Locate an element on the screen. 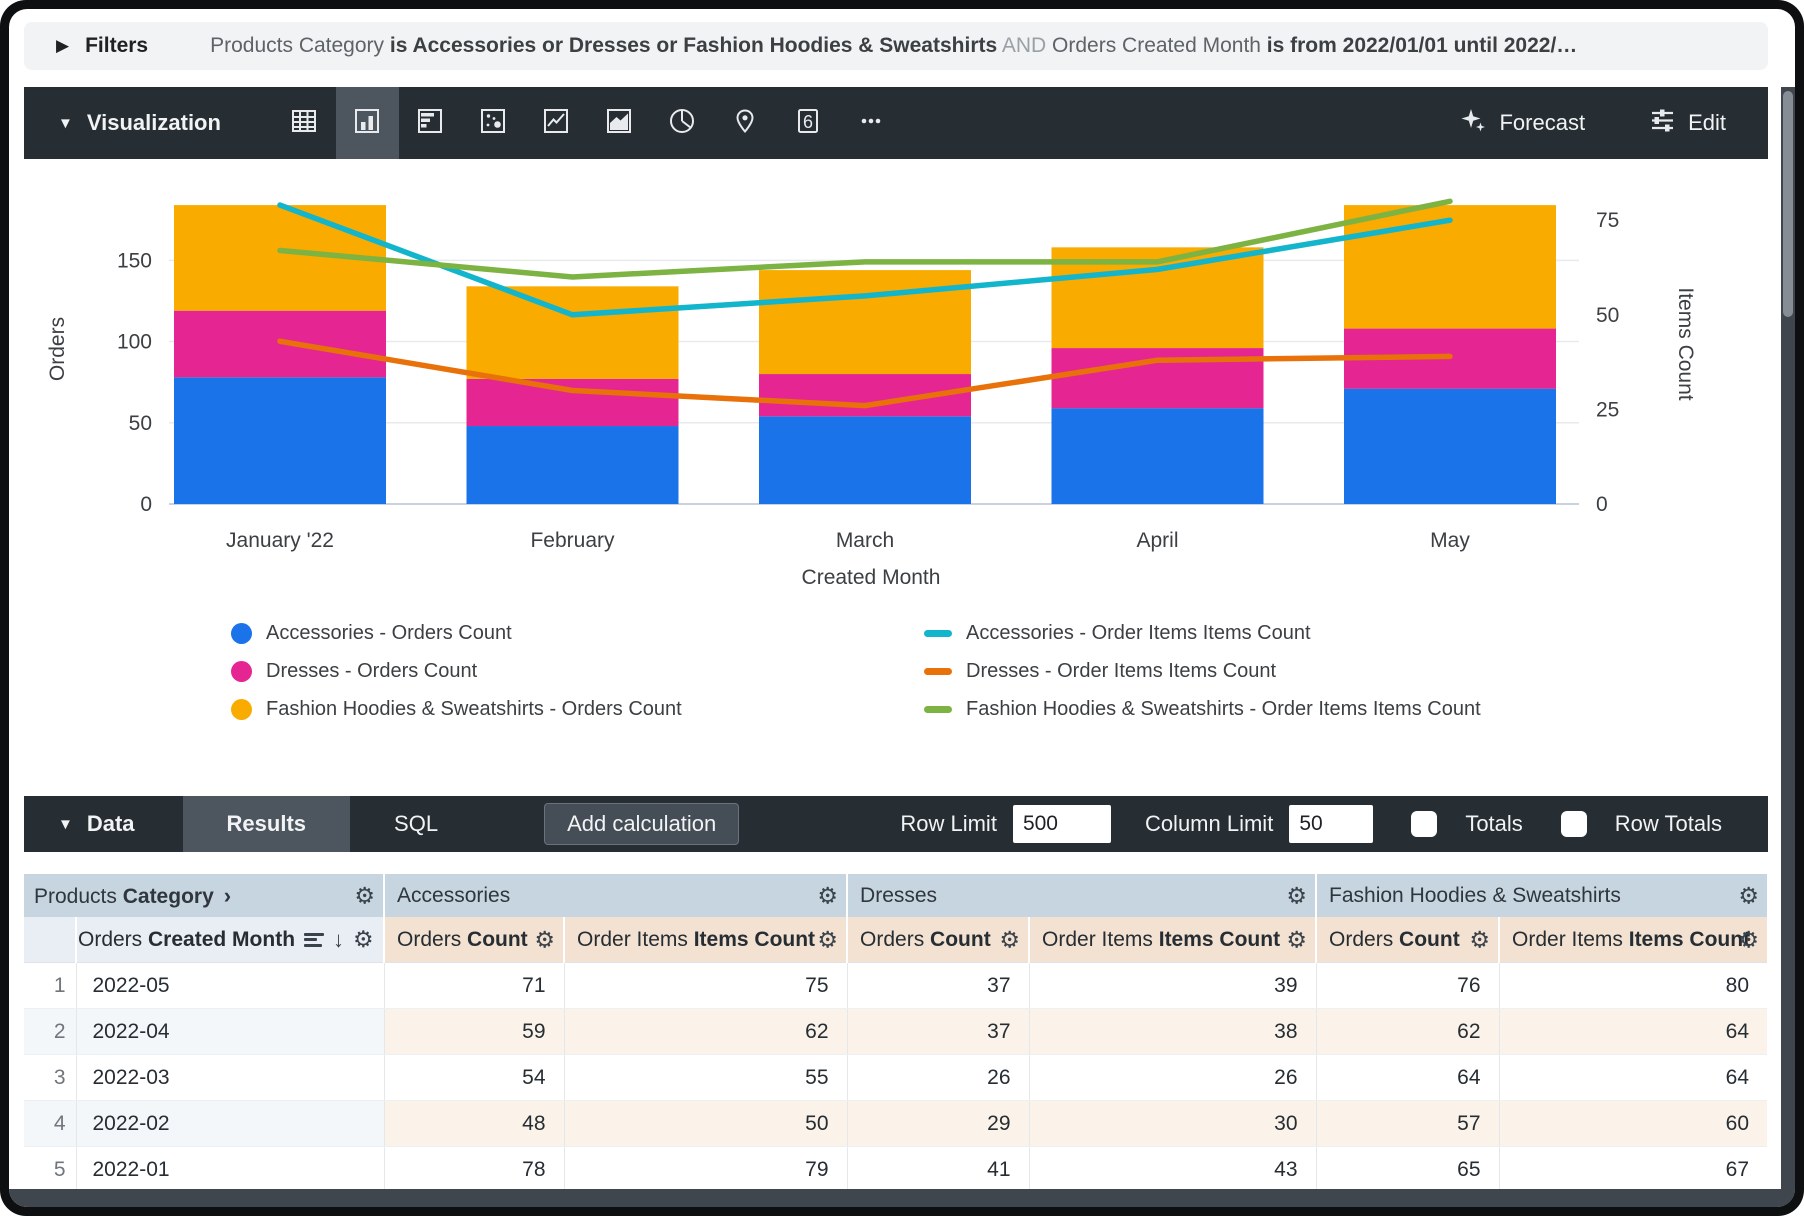 This screenshot has width=1804, height=1216. filters-title: Filters is located at coordinates (117, 45).